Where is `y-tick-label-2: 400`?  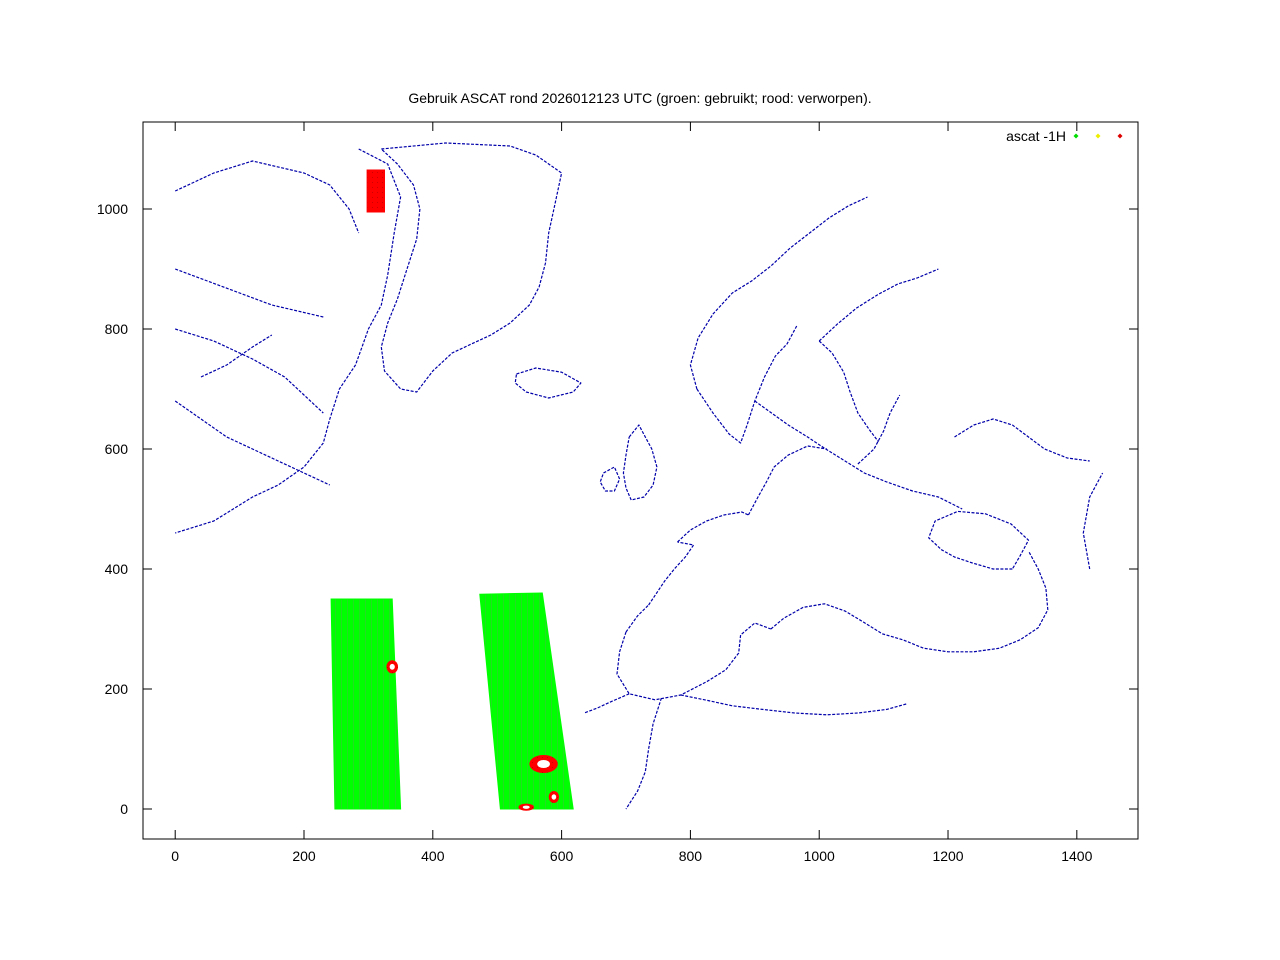 y-tick-label-2: 400 is located at coordinates (117, 569).